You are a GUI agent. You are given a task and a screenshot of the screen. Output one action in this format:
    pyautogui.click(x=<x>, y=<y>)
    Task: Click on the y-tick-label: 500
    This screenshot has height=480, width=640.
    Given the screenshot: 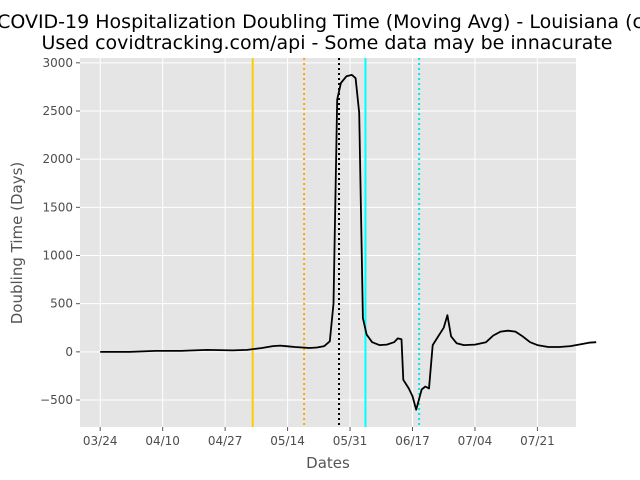 What is the action you would take?
    pyautogui.click(x=61, y=304)
    